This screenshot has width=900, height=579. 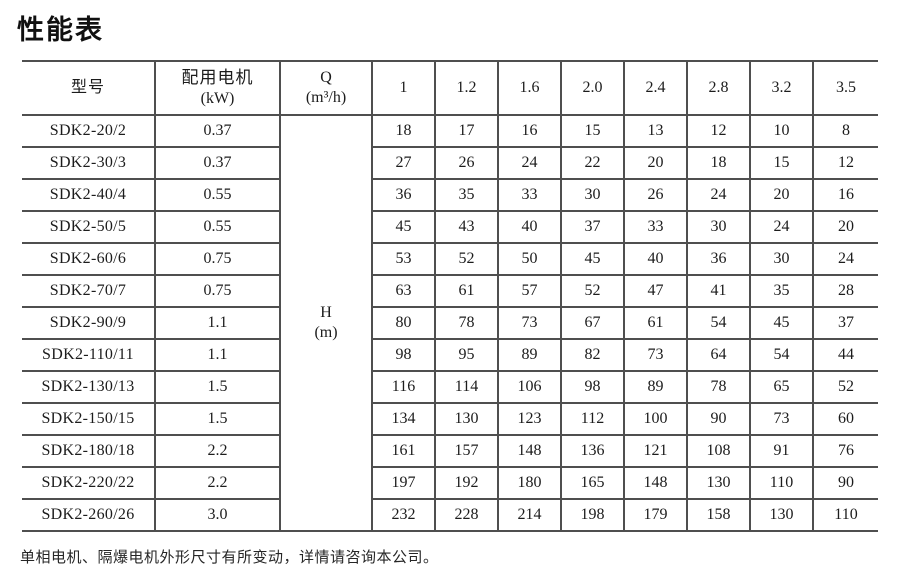 What do you see at coordinates (845, 355) in the screenshot?
I see `head-value-cell: 44` at bounding box center [845, 355].